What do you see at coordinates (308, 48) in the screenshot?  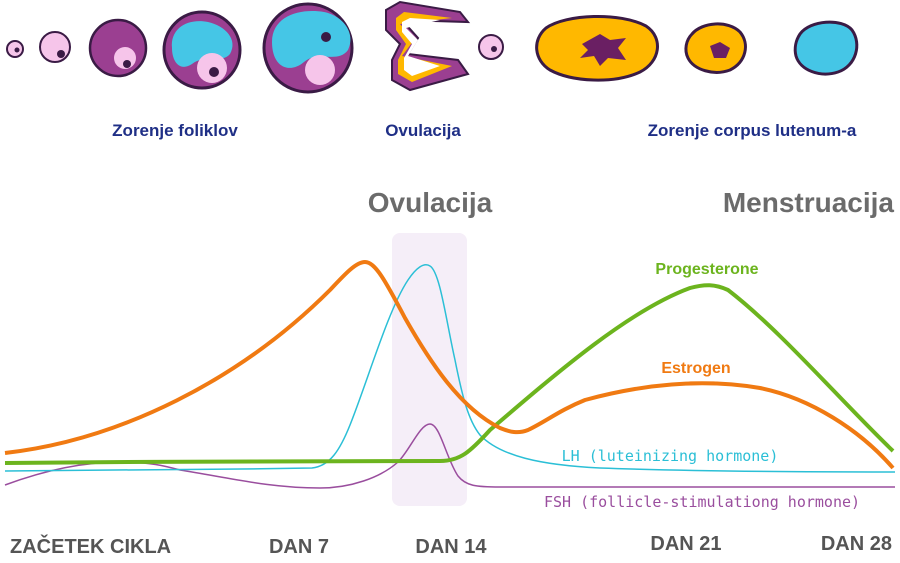 I see `mature-follicle-icon` at bounding box center [308, 48].